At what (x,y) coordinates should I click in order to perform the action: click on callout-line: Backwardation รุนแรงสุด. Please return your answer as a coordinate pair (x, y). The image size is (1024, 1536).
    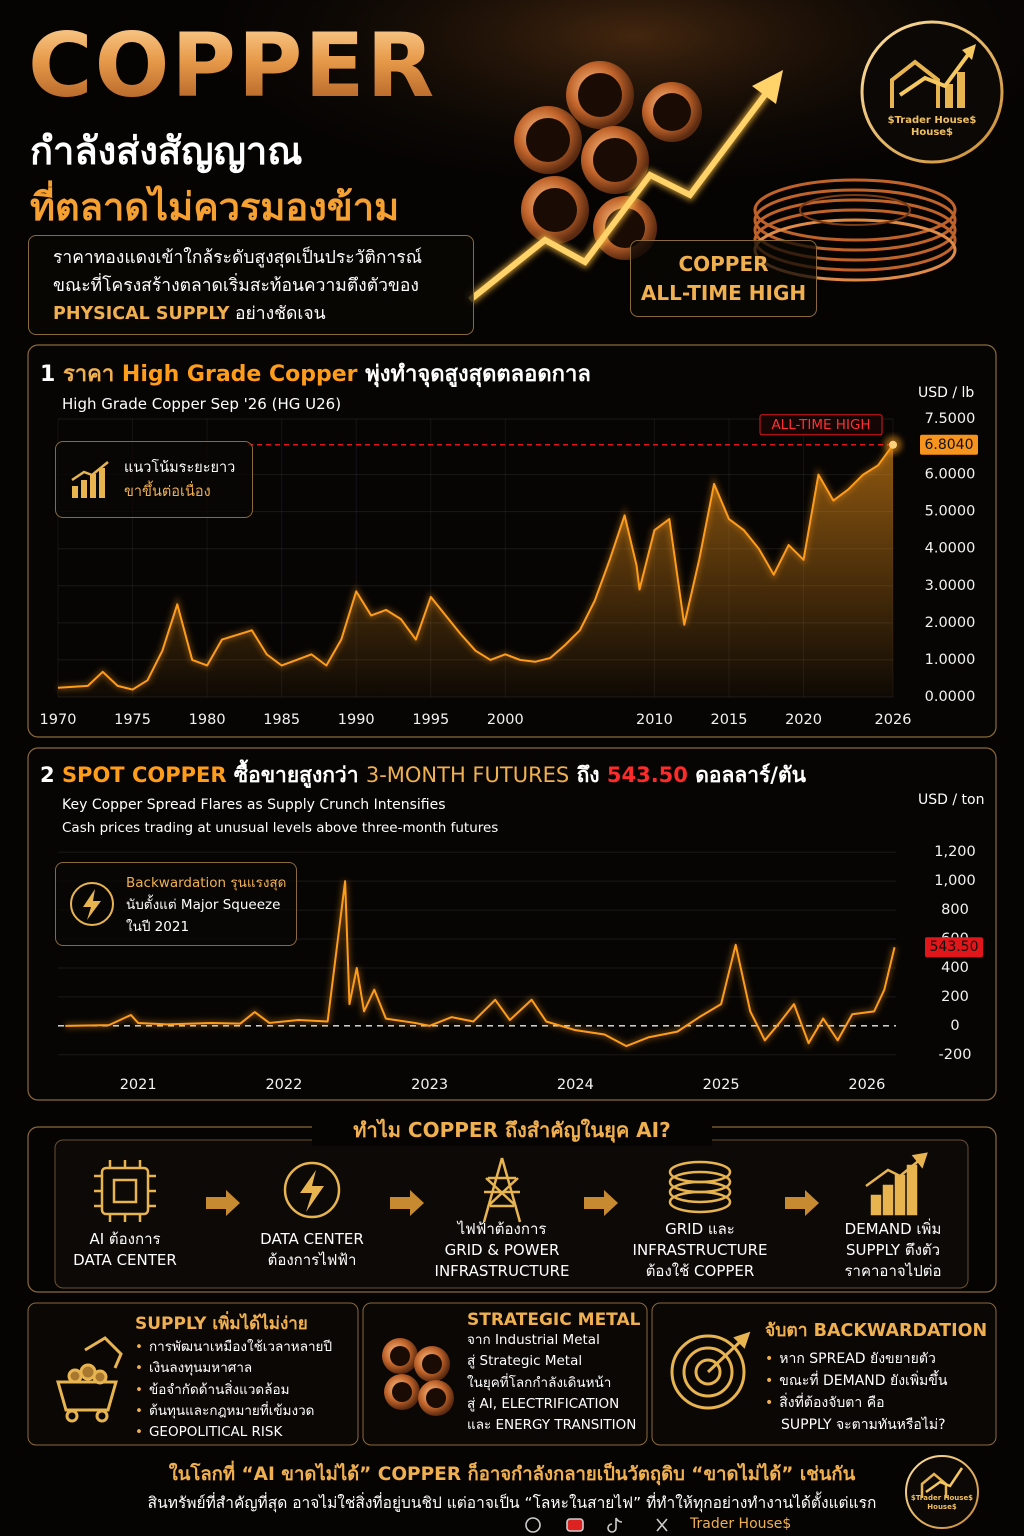
    Looking at the image, I should click on (206, 883).